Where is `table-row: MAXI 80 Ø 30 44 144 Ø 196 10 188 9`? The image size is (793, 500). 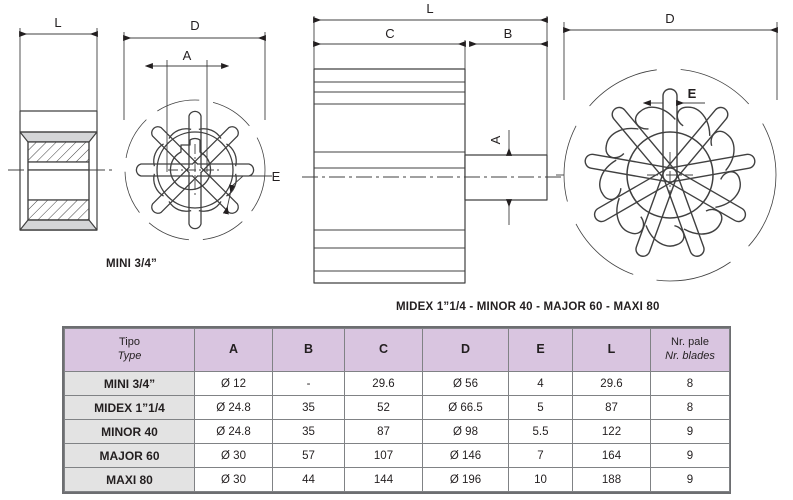
table-row: MAXI 80 Ø 30 44 144 Ø 196 10 188 9 is located at coordinates (397, 479).